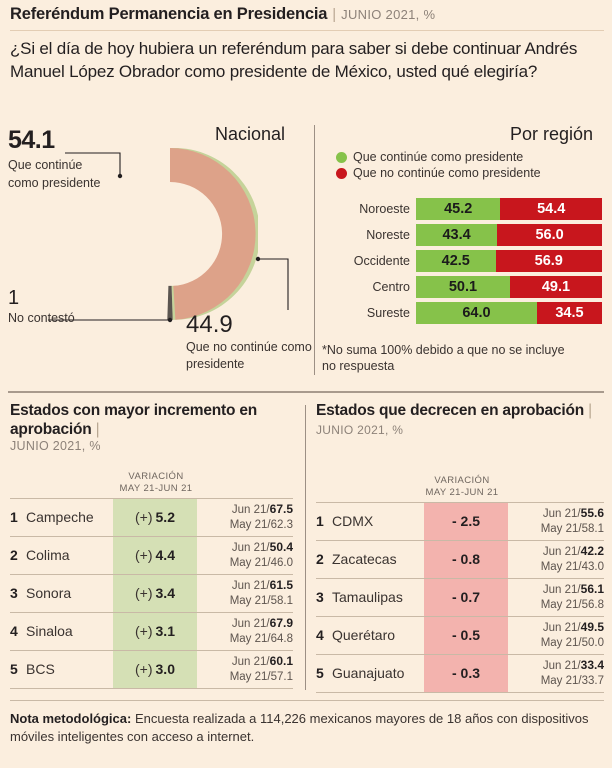 Image resolution: width=612 pixels, height=768 pixels. I want to click on row-jun: Jun 21/67.9, so click(262, 622).